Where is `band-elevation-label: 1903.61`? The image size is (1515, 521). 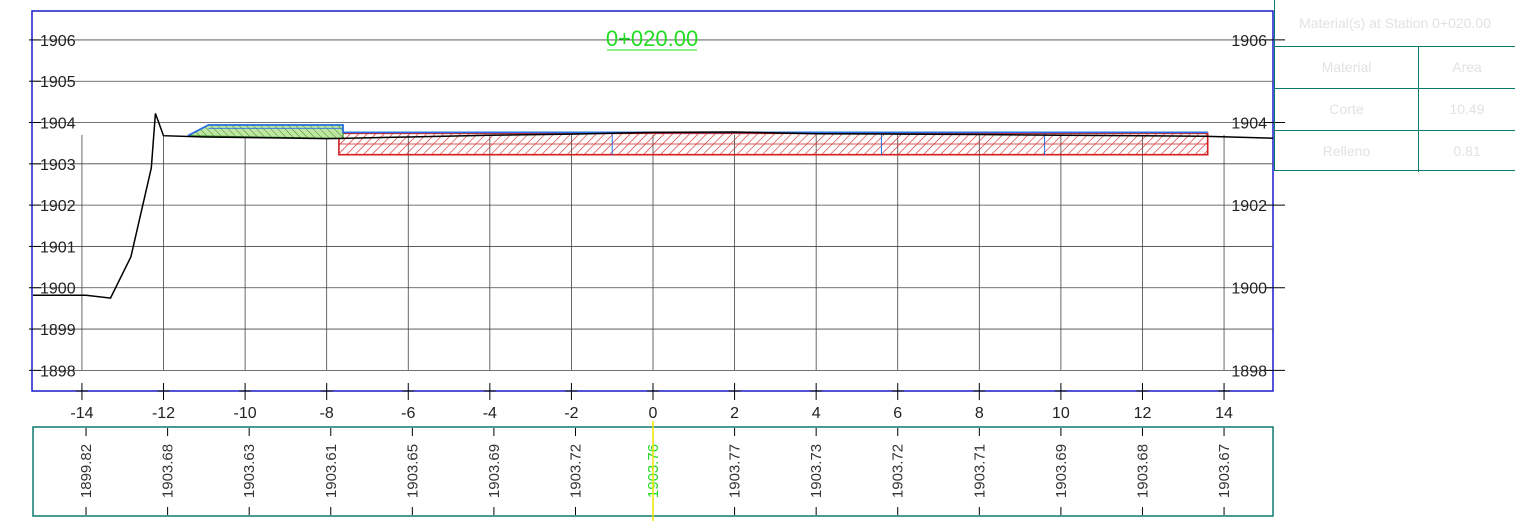
band-elevation-label: 1903.61 is located at coordinates (331, 471).